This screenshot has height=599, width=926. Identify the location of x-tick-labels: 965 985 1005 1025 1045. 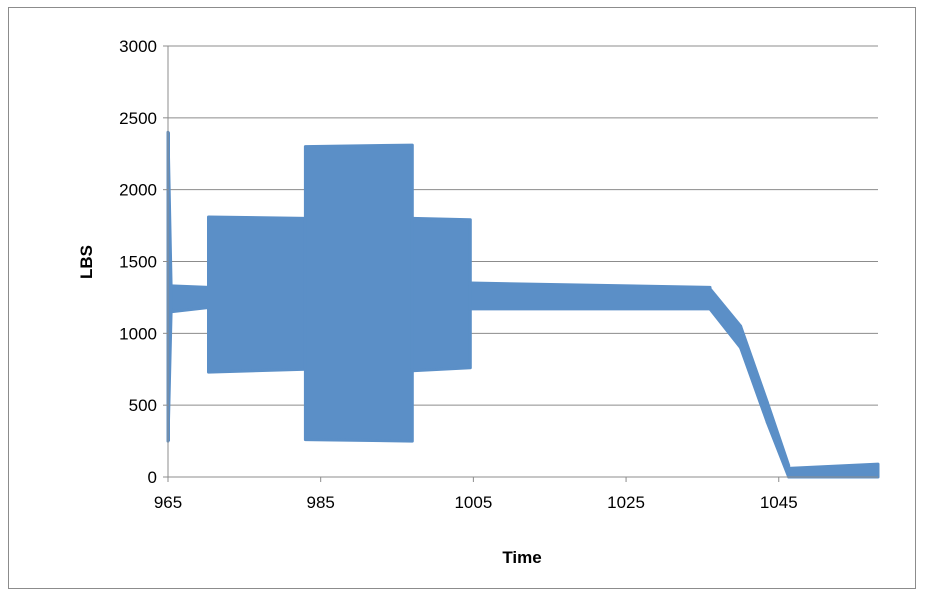
(476, 502).